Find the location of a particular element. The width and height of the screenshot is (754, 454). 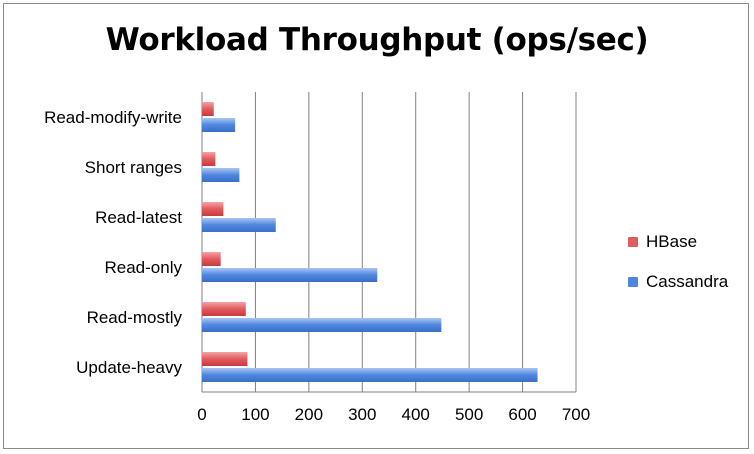

legend: HBase Cassandra is located at coordinates (688, 272).